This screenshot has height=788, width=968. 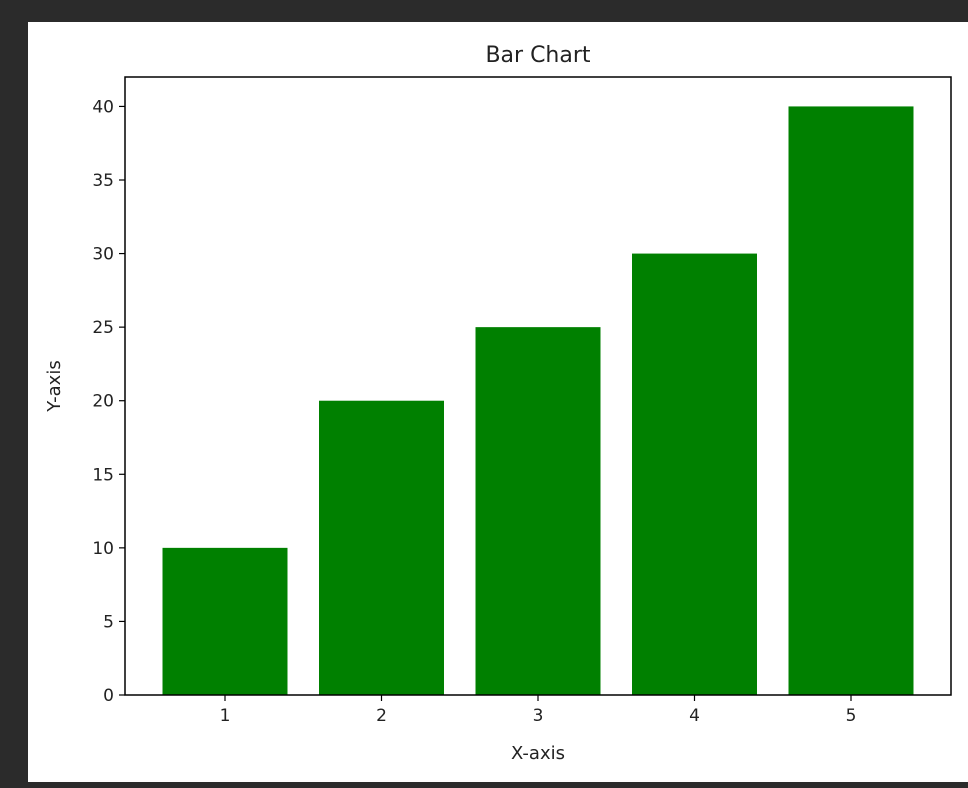 I want to click on y-axis-label: Y-axis, so click(x=54, y=386).